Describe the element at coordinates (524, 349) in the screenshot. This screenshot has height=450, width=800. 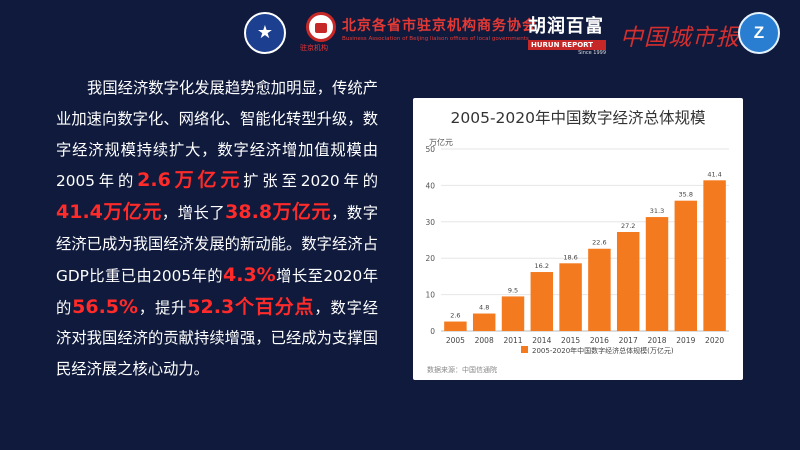
I see `legend-swatch` at that location.